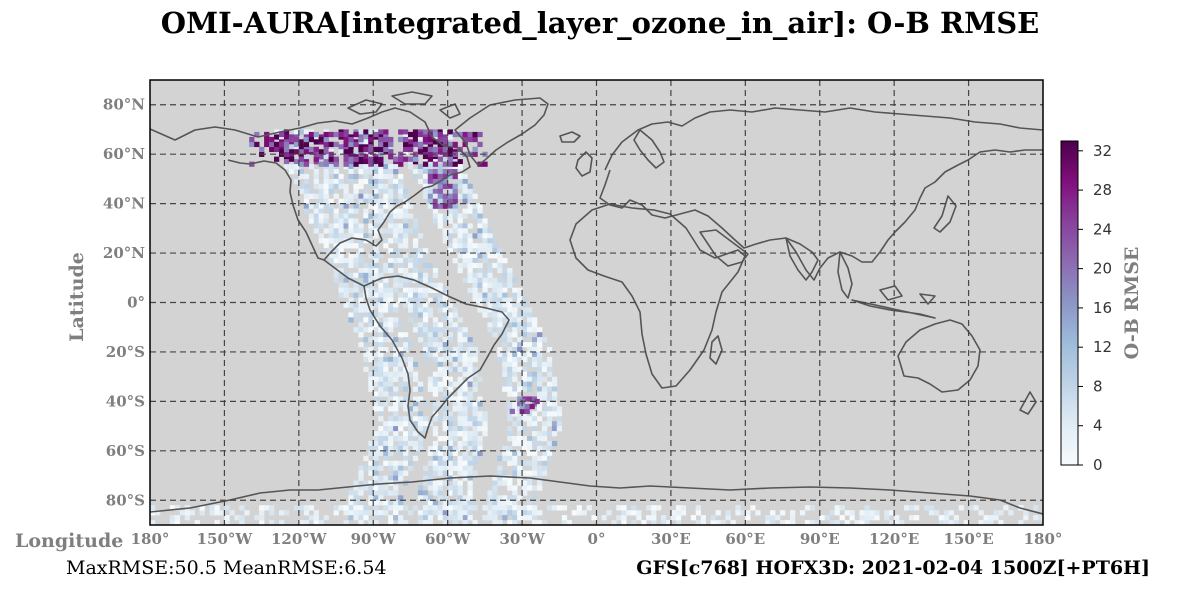 This screenshot has height=600, width=1200. What do you see at coordinates (1098, 465) in the screenshot?
I see `colorbar-tick-label: 0` at bounding box center [1098, 465].